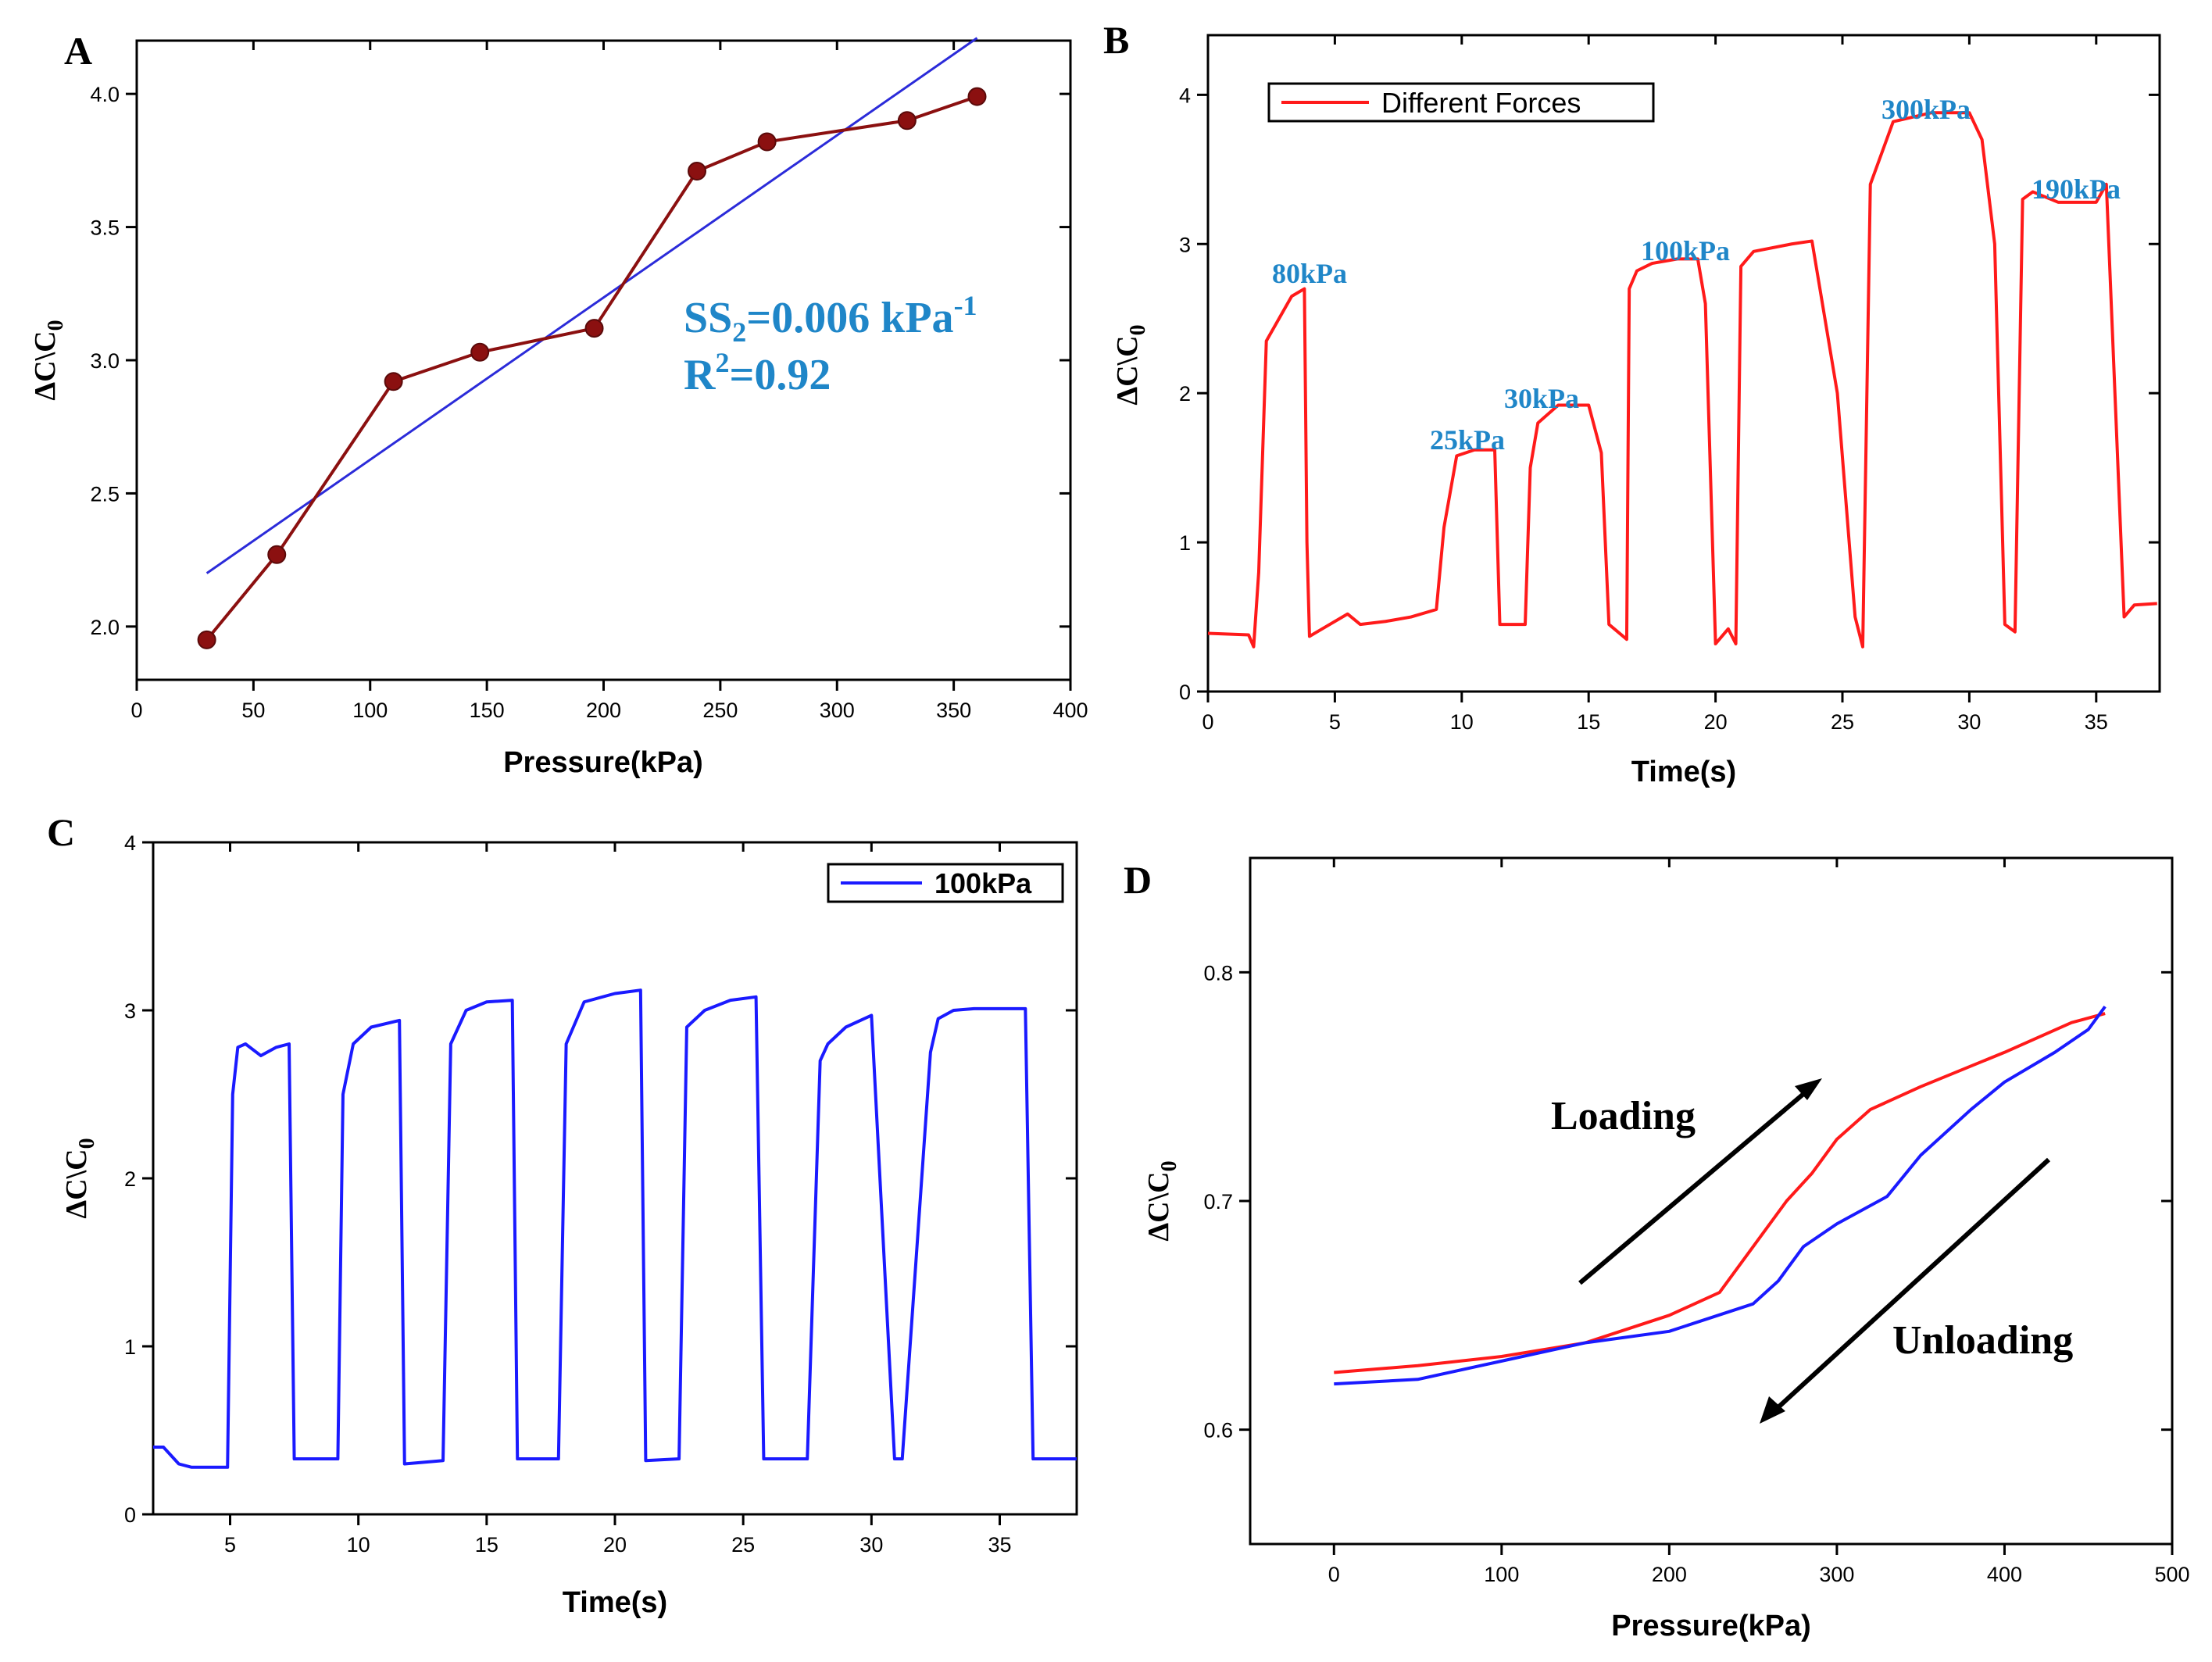  Describe the element at coordinates (1541, 398) in the screenshot. I see `panel-b-annotation-30kpa: 30kPa` at that location.